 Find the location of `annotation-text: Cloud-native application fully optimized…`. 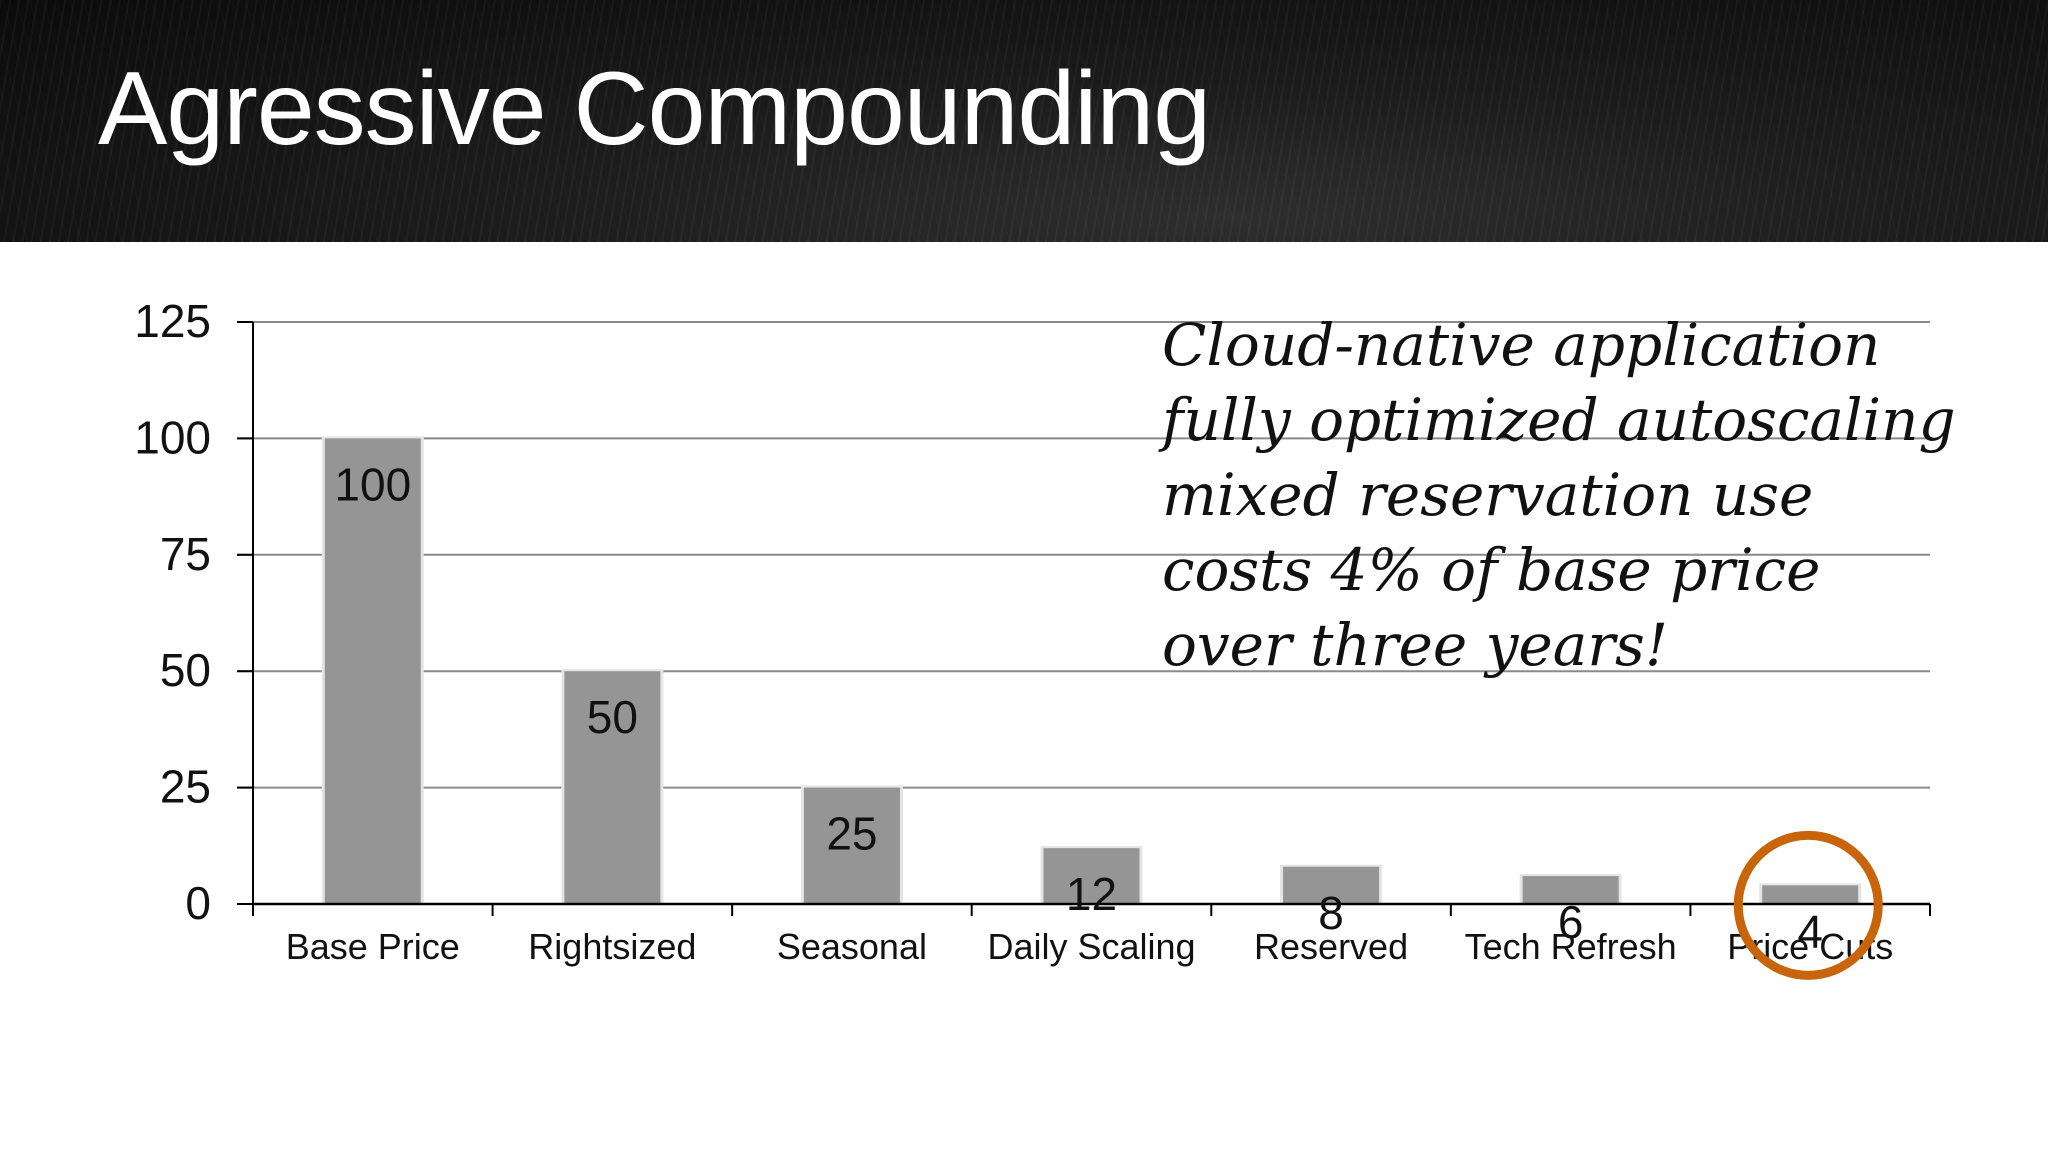

annotation-text: Cloud-native application fully optimized… is located at coordinates (1559, 495).